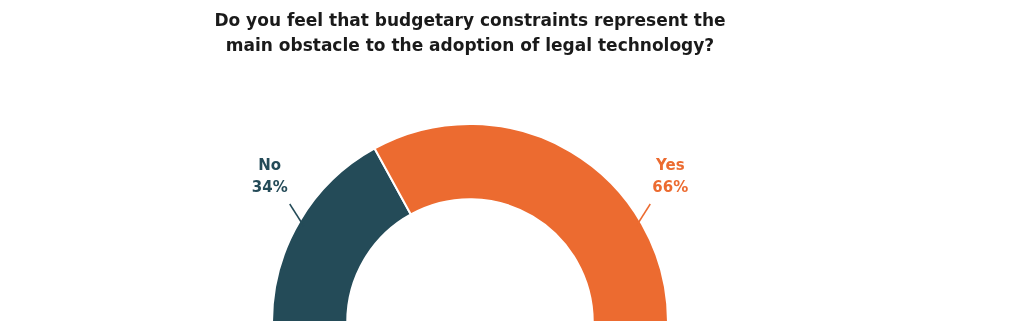 The image size is (1027, 335). I want to click on slice-label: Yes, so click(669, 164).